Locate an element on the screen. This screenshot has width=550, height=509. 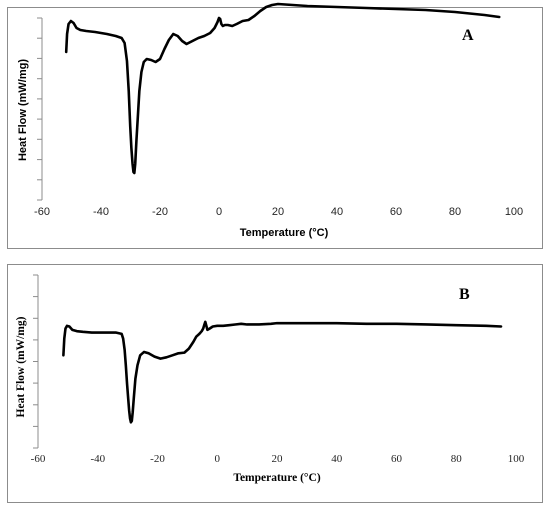
panel-b-x-tick-label: 80 is located at coordinates (457, 459).